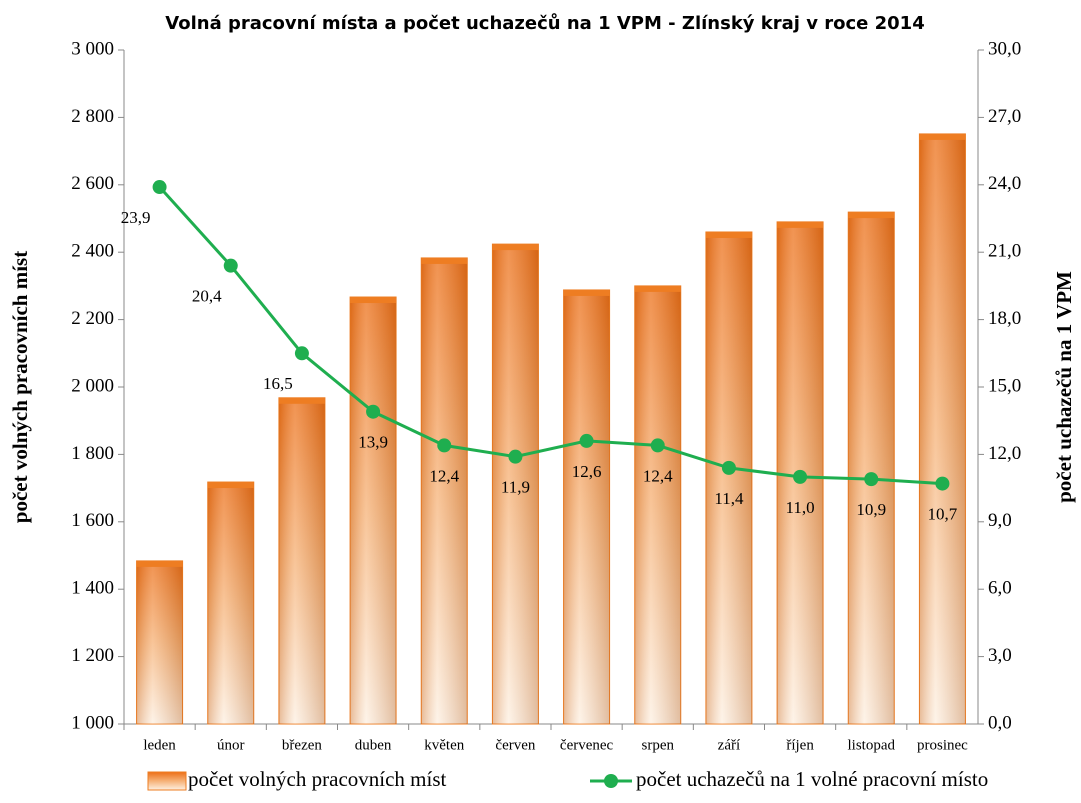 The image size is (1081, 803). What do you see at coordinates (942, 745) in the screenshot?
I see `x-tick-label: prosinec` at bounding box center [942, 745].